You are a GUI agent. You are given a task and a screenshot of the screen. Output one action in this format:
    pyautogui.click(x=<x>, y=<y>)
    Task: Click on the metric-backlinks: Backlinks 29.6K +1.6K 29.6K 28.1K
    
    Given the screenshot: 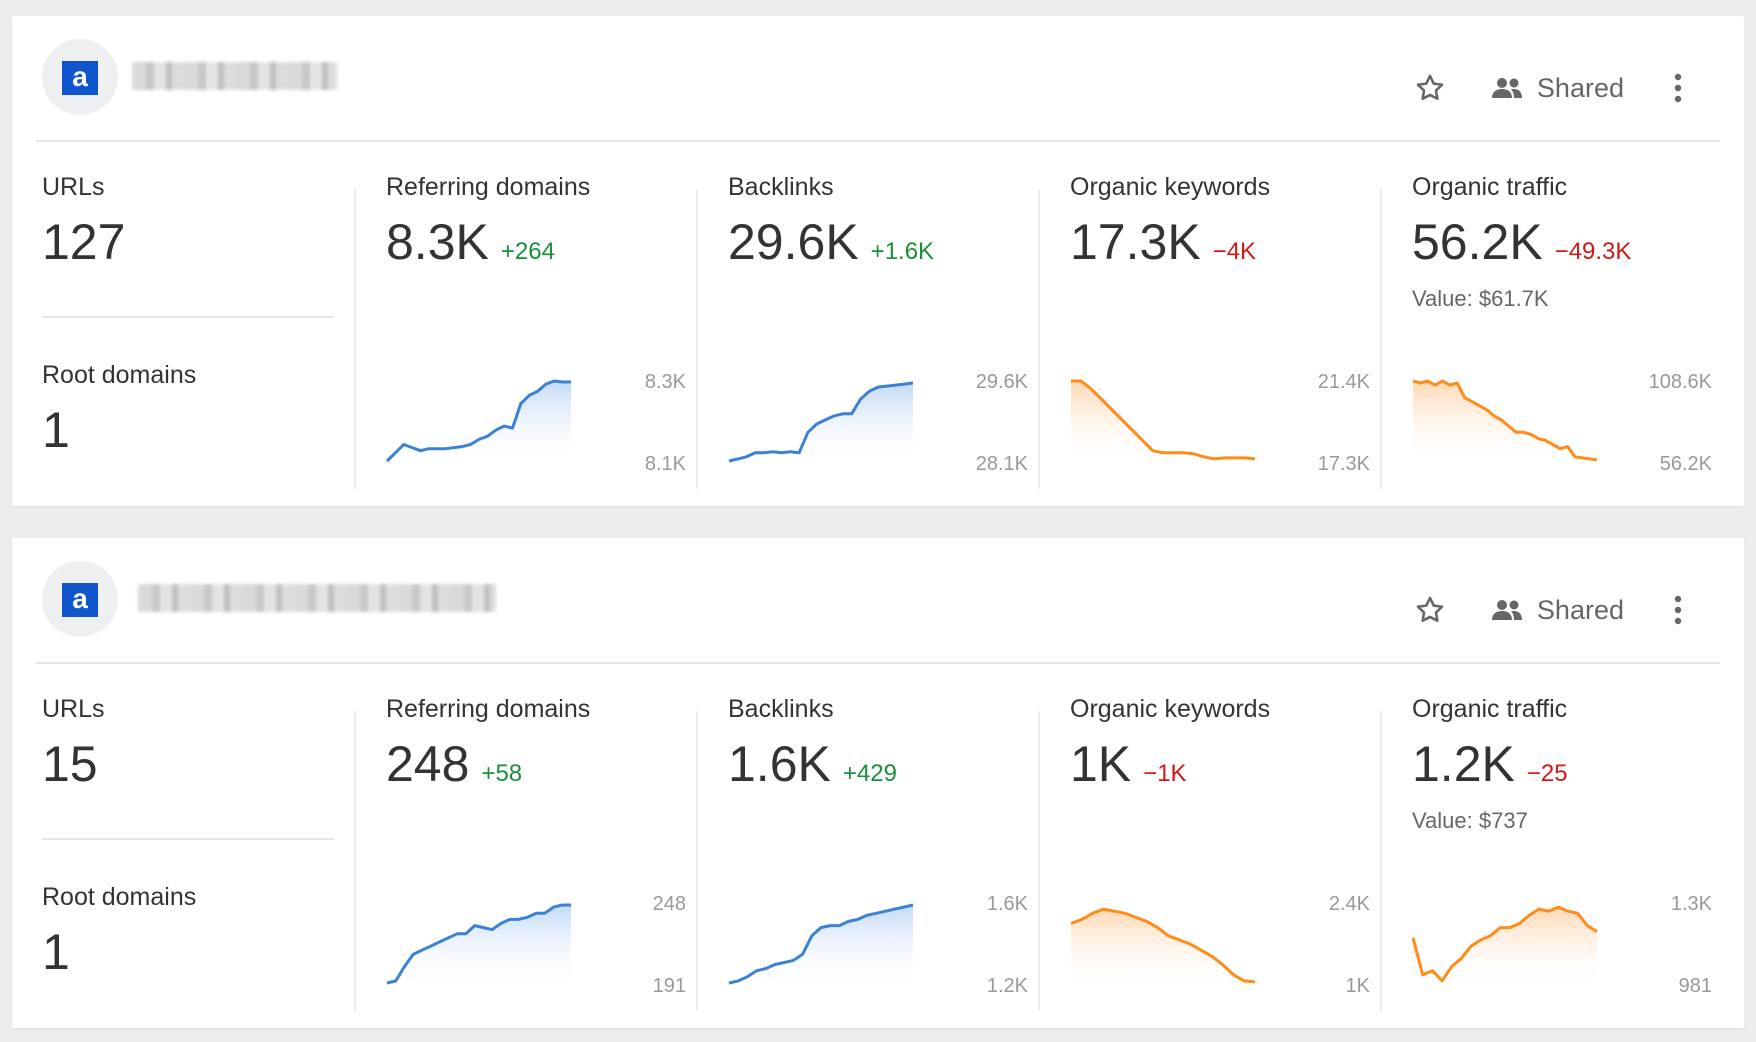 What is the action you would take?
    pyautogui.click(x=867, y=331)
    